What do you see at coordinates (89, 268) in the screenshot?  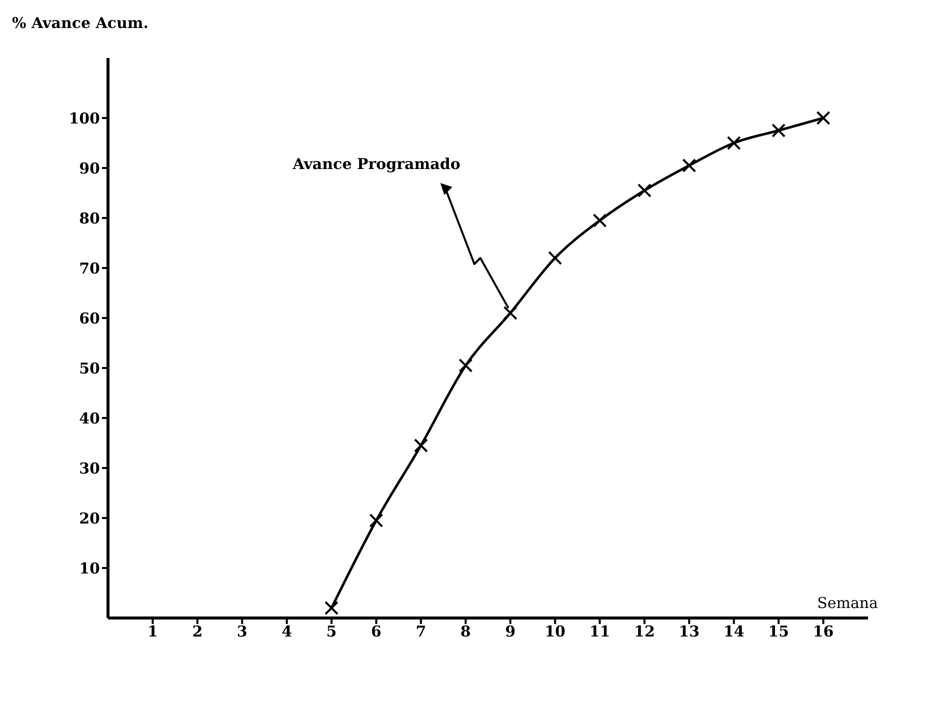 I see `y-tick-label: 70` at bounding box center [89, 268].